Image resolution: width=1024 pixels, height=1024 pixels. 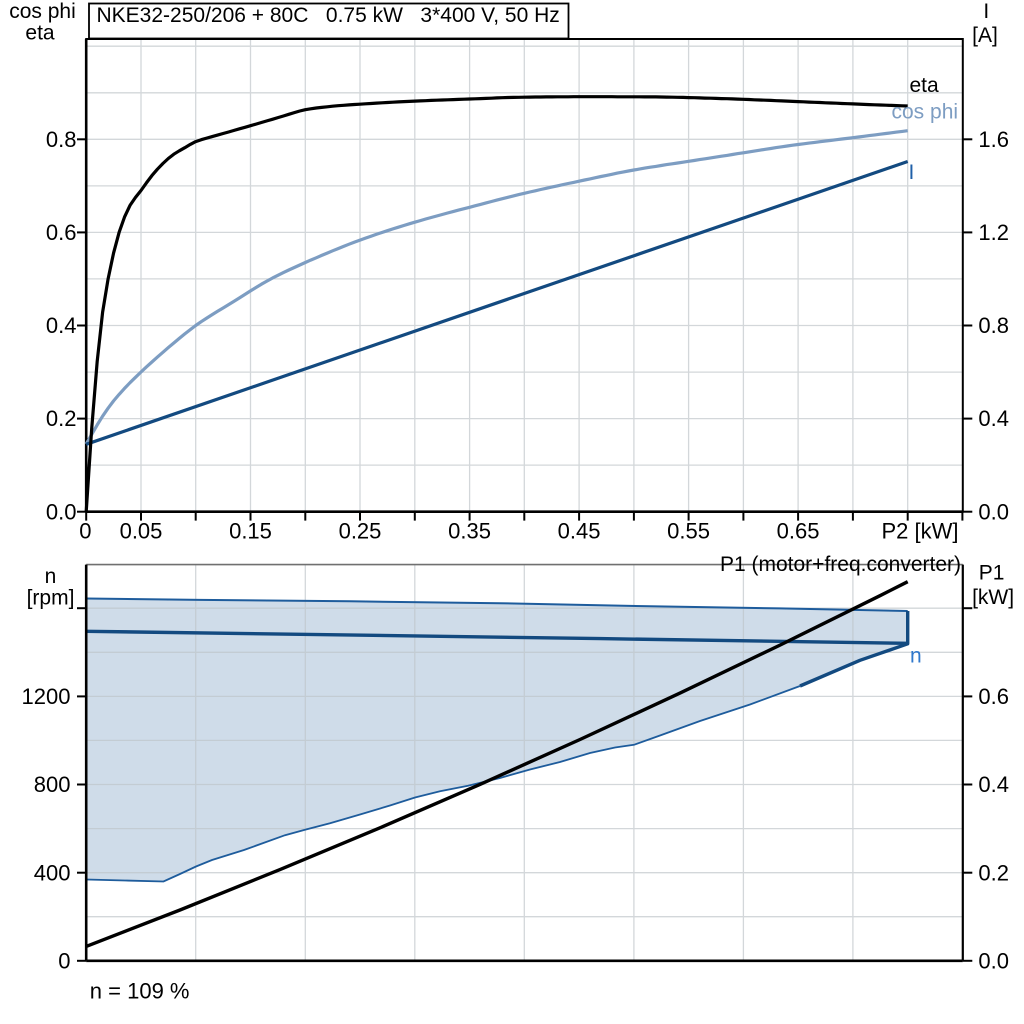 What do you see at coordinates (919, 531) in the screenshot?
I see `svg-text: P2 [kW]` at bounding box center [919, 531].